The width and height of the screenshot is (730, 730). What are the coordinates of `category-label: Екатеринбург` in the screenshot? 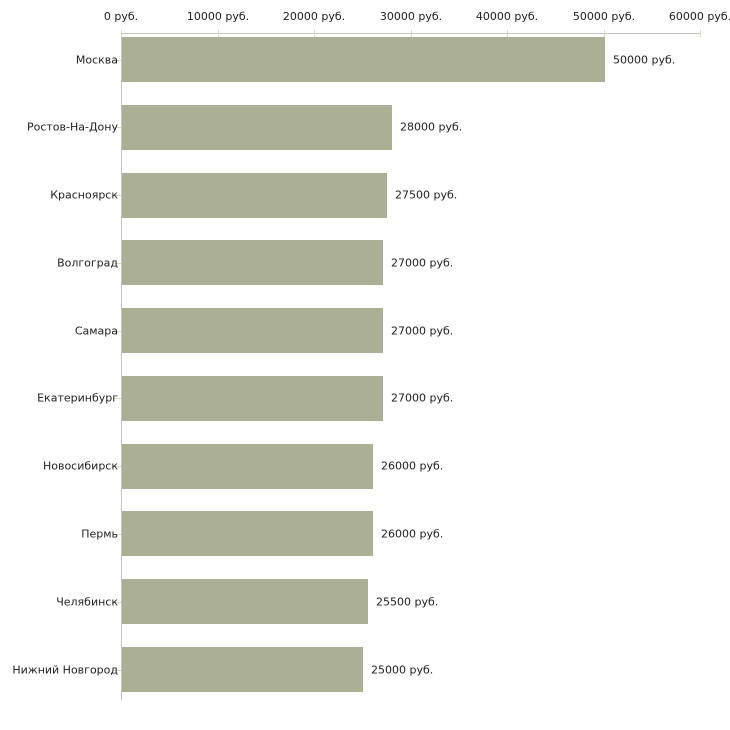 It's located at (77, 398).